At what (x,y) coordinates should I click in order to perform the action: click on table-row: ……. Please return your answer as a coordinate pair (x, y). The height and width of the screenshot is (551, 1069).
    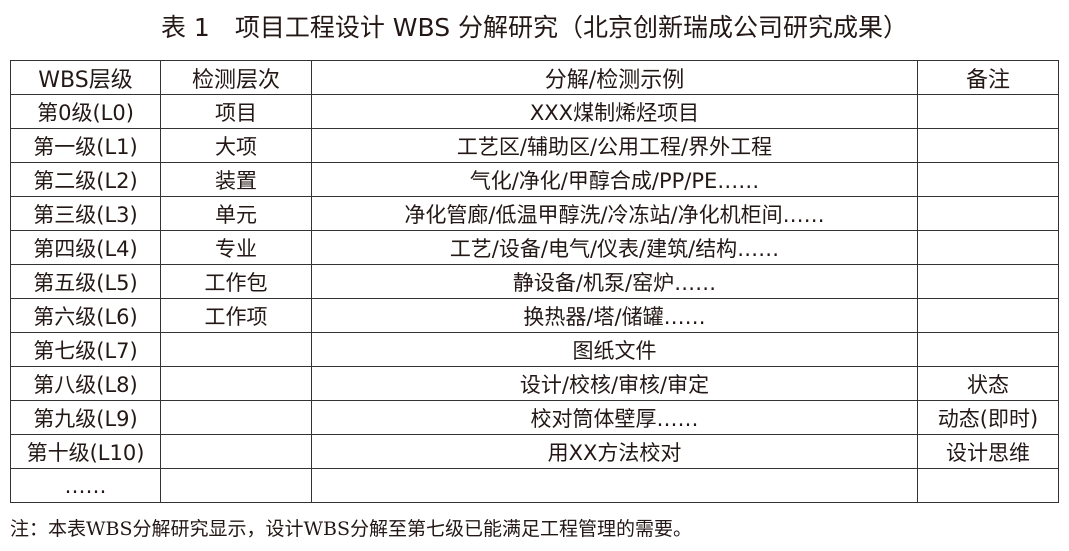
    Looking at the image, I should click on (534, 485).